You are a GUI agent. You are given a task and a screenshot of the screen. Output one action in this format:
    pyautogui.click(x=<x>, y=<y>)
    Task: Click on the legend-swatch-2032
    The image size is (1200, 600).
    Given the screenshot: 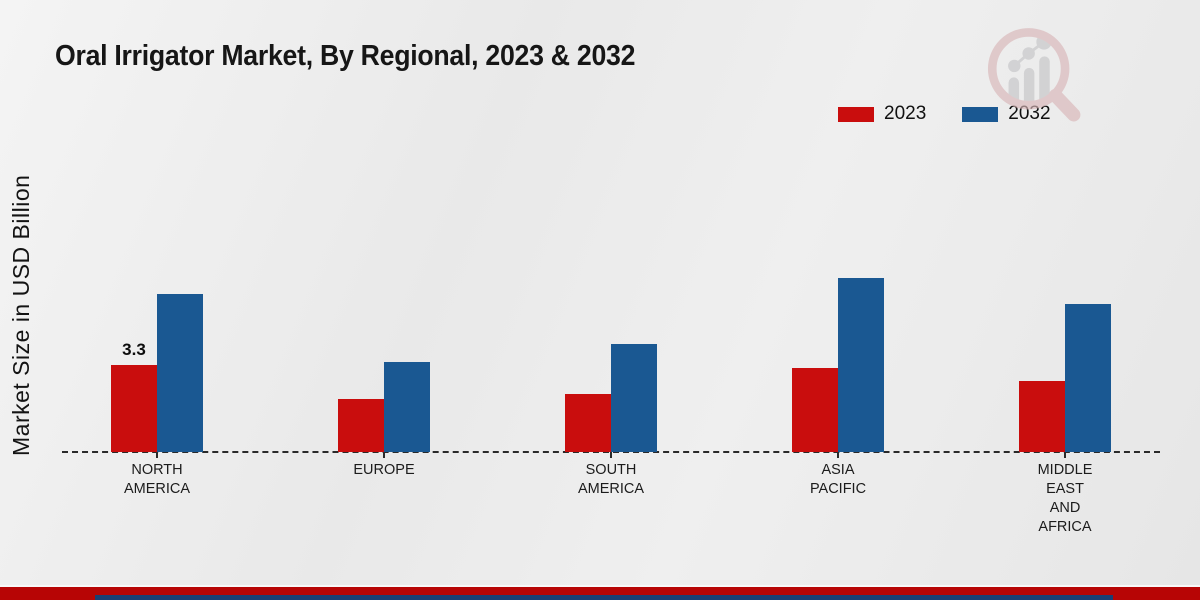 What is the action you would take?
    pyautogui.click(x=980, y=114)
    